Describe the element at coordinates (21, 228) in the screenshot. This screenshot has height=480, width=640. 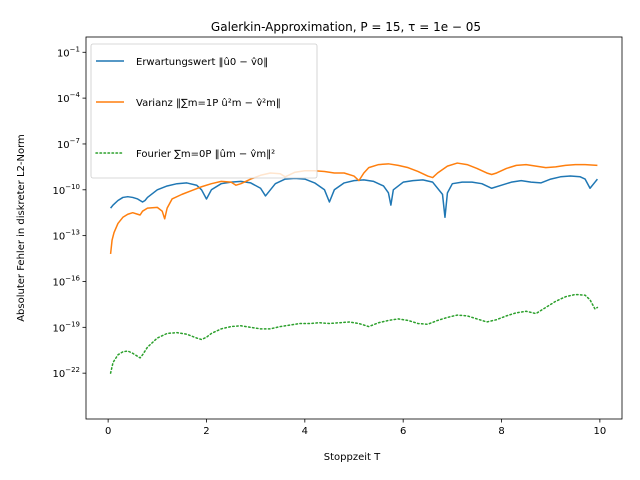
I see `y-axis-label: Absoluter Fehler in diskreter L2-Norm` at that location.